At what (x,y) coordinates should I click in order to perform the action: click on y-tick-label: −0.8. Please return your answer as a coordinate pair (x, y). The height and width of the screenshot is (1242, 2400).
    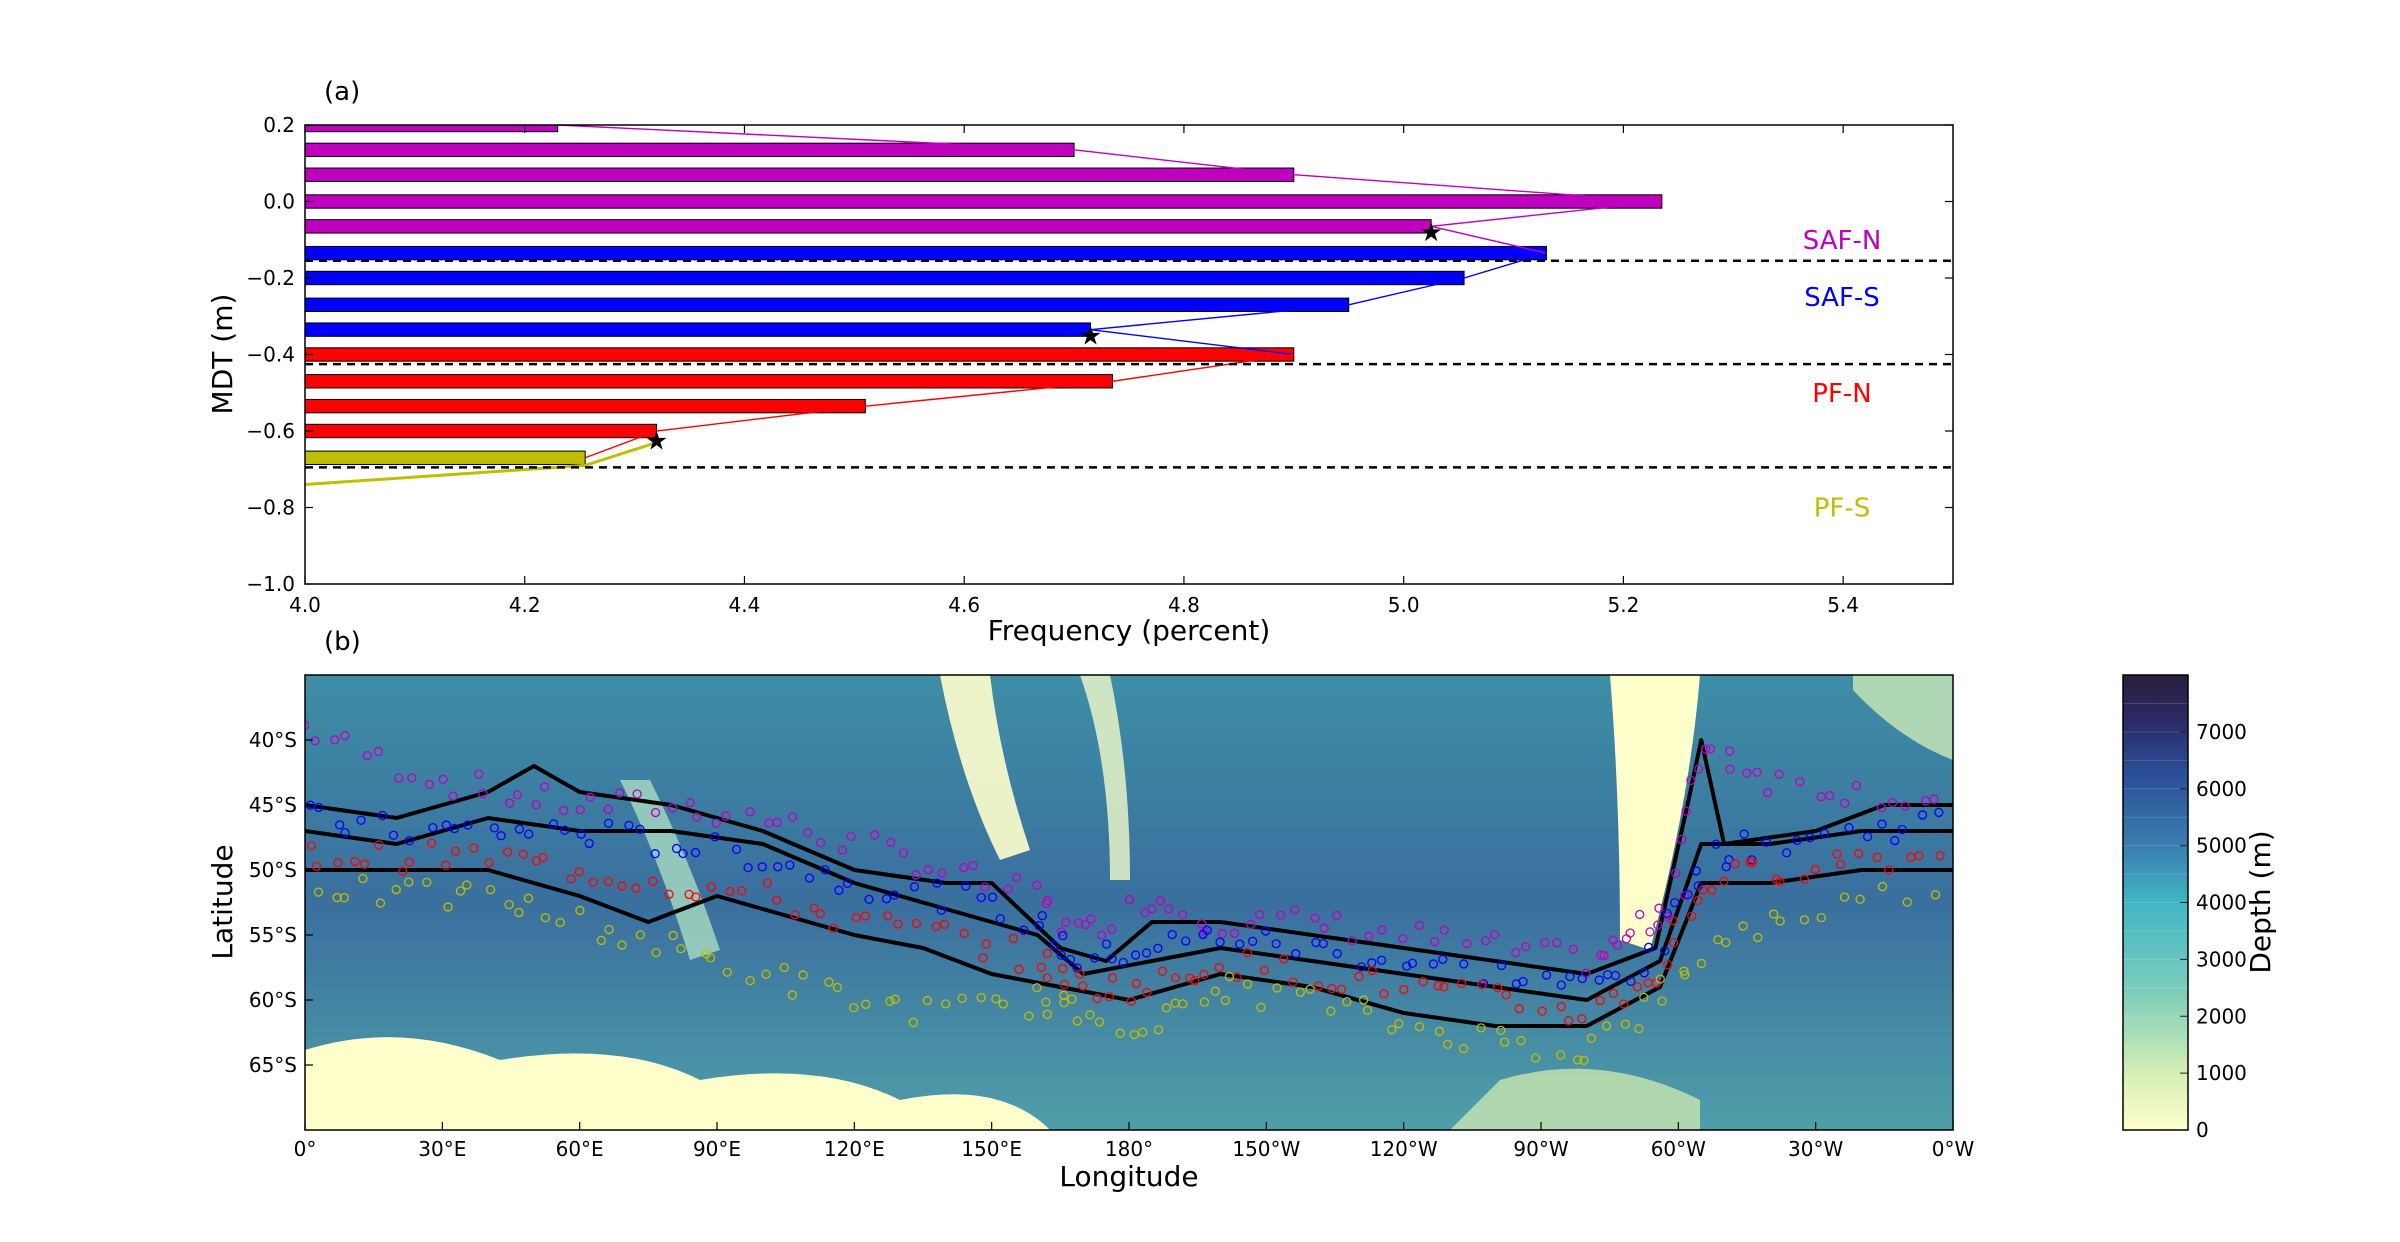
    Looking at the image, I should click on (270, 508).